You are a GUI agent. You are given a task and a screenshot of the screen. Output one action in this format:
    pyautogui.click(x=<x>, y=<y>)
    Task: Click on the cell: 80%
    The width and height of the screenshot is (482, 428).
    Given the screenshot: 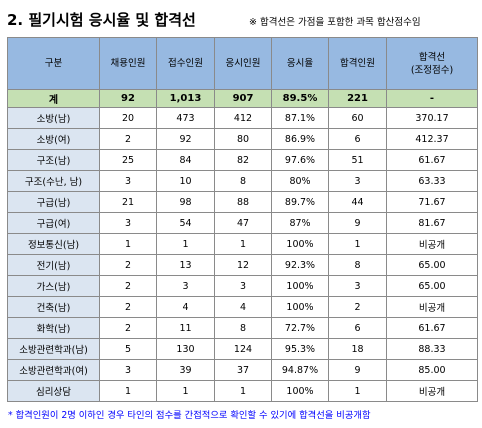 What is the action you would take?
    pyautogui.click(x=300, y=181)
    